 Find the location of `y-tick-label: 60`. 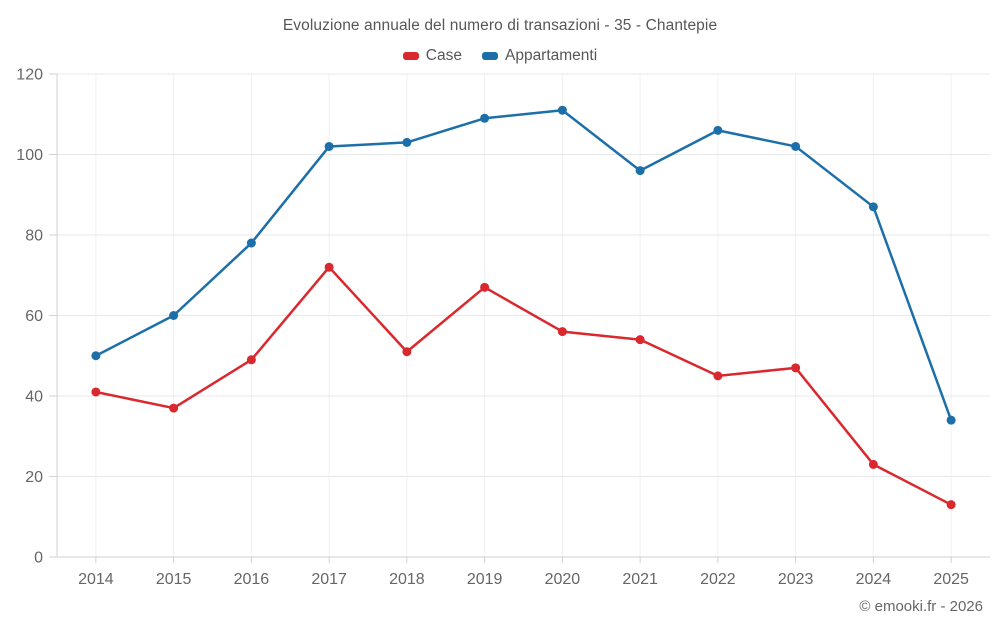

y-tick-label: 60 is located at coordinates (34, 316).